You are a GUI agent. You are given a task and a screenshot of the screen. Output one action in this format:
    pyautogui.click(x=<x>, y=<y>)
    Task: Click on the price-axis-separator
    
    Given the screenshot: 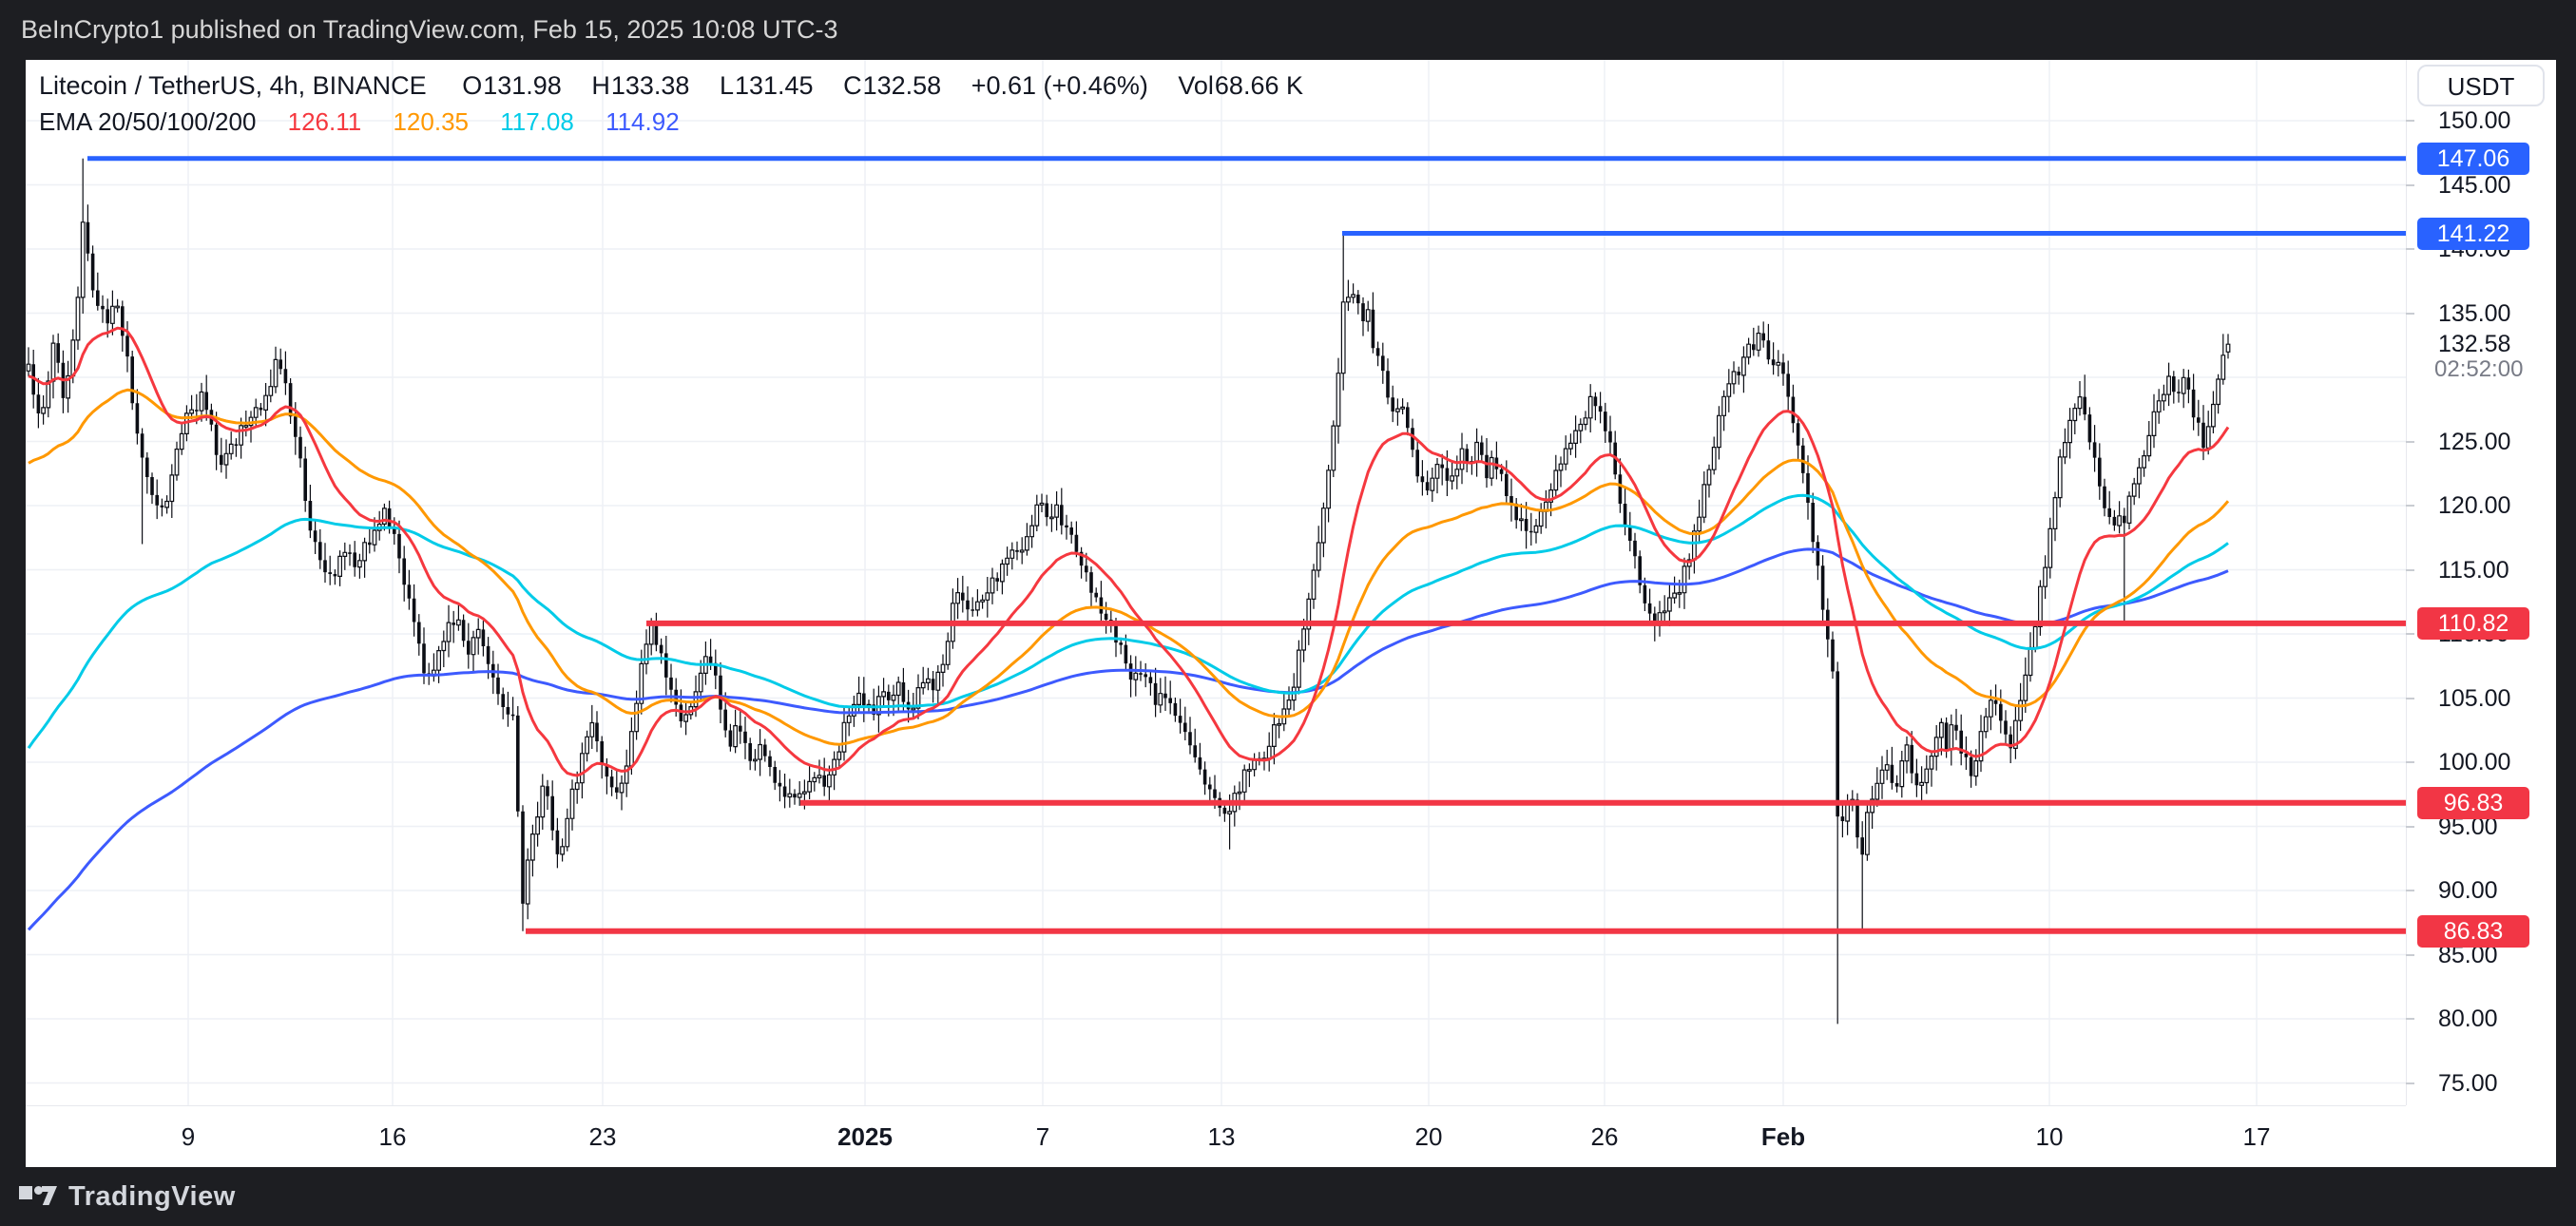 What is the action you would take?
    pyautogui.click(x=2406, y=582)
    